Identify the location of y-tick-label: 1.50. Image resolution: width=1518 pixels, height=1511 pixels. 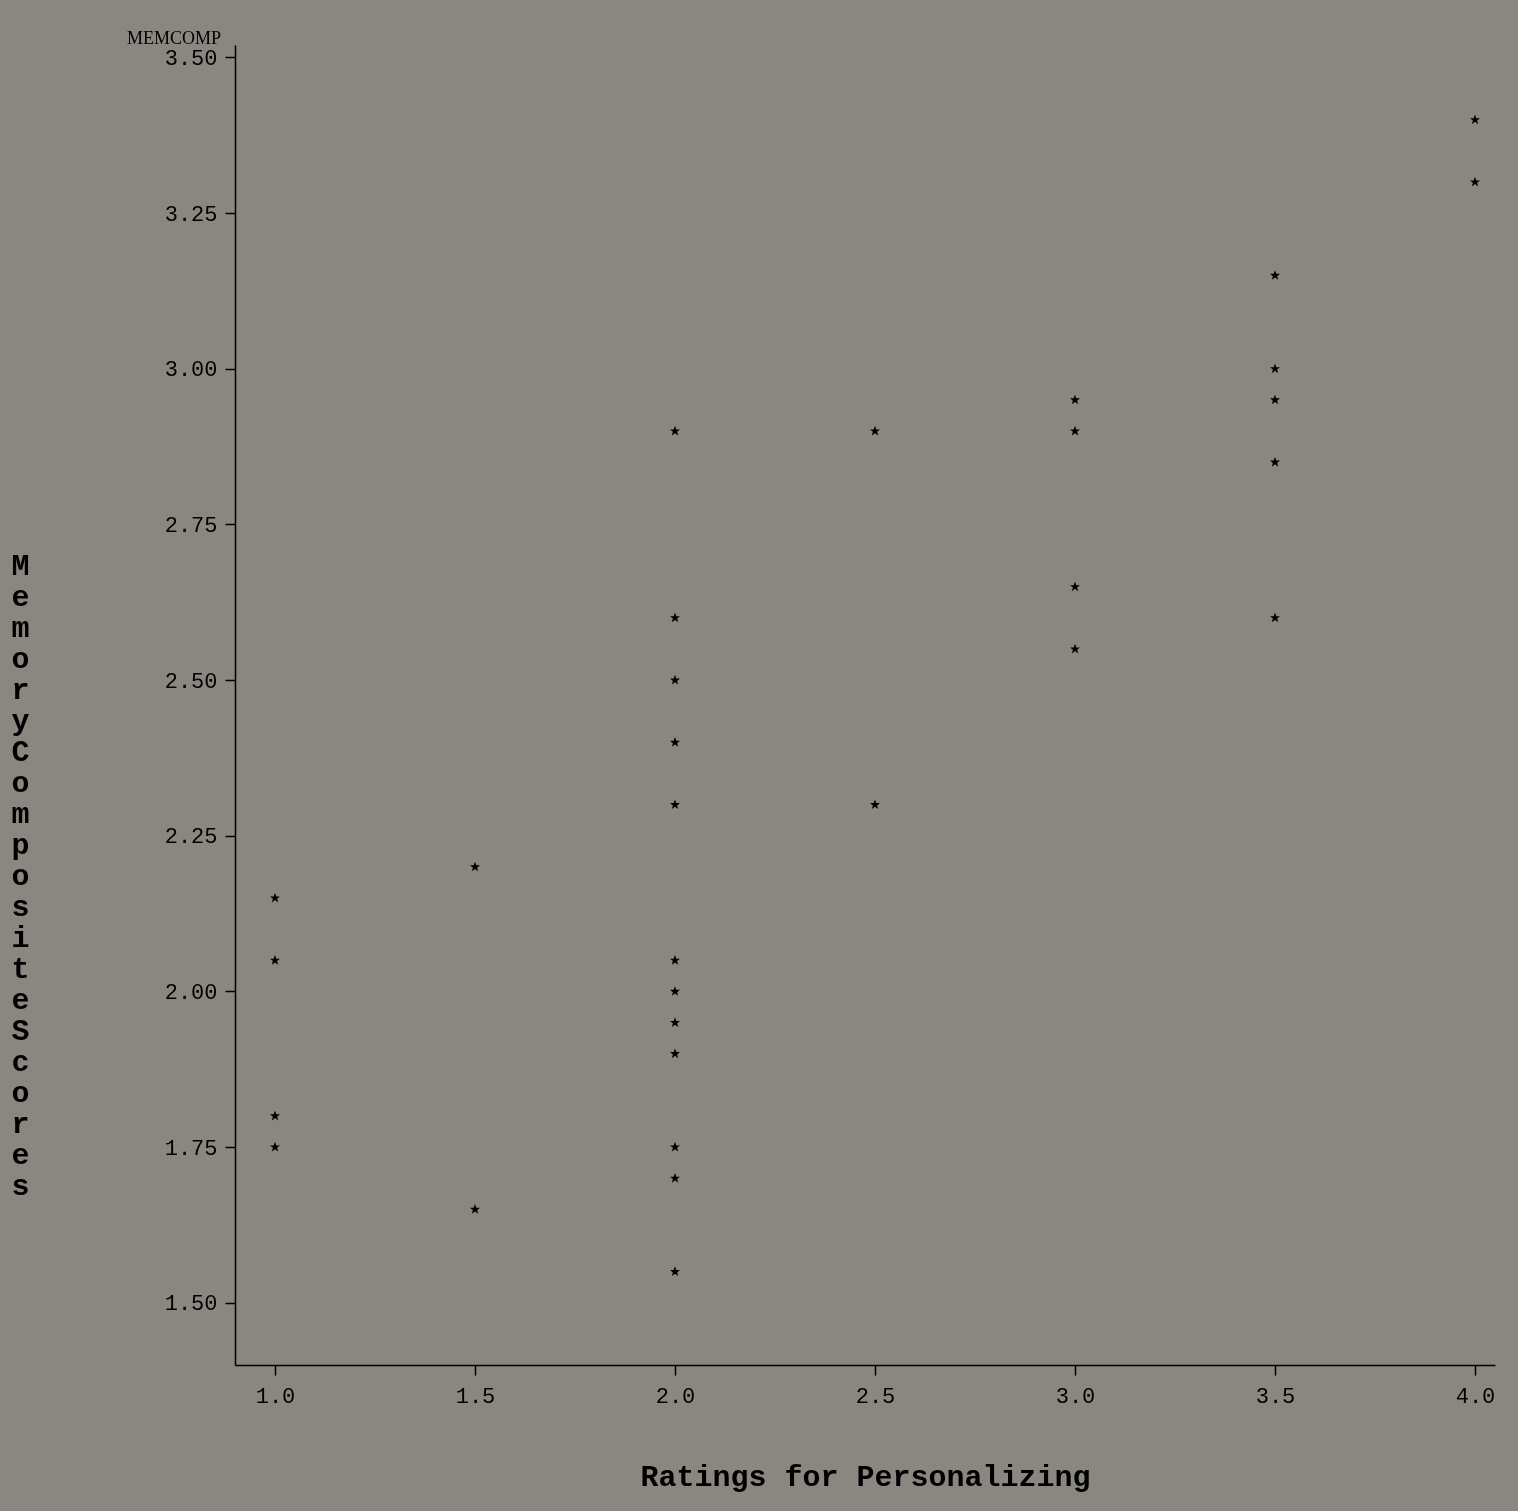
(191, 1305).